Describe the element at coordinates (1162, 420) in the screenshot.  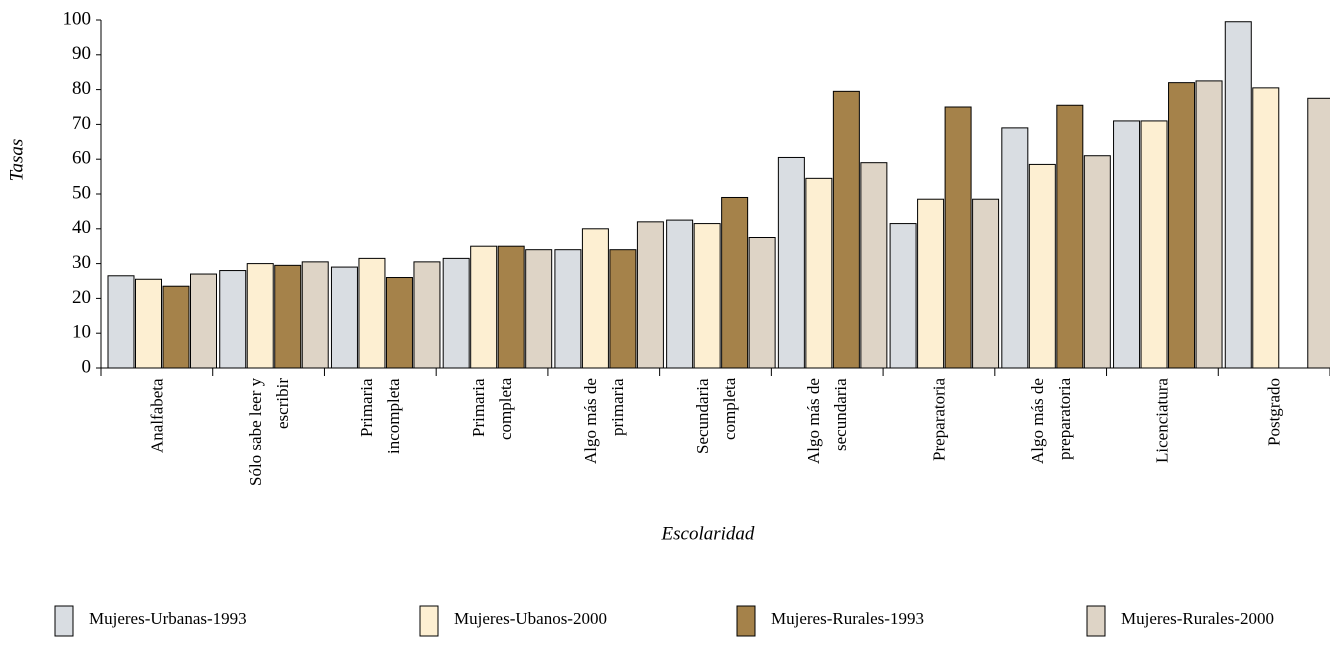
I see `x-tick-label: Licenciatura` at that location.